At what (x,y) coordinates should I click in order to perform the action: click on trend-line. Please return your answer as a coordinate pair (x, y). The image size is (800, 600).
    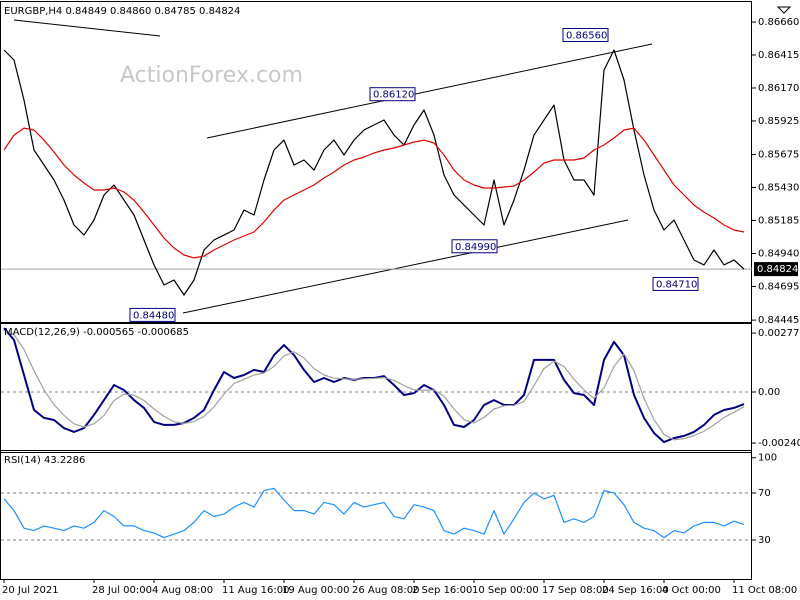
    Looking at the image, I should click on (87, 28).